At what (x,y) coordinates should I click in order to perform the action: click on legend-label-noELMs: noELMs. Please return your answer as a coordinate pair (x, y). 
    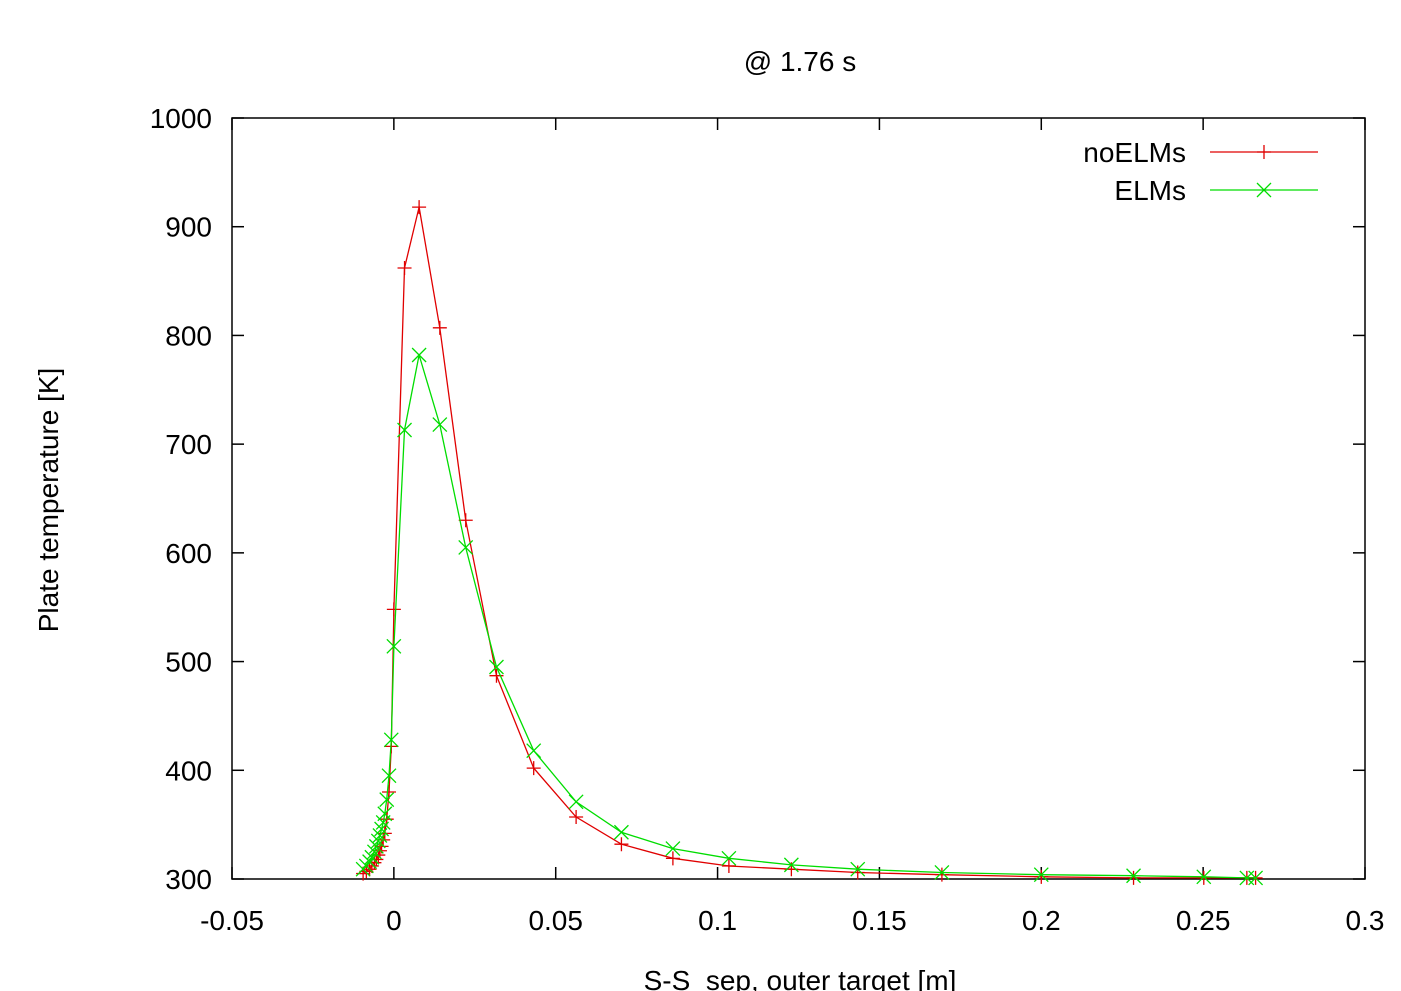
    Looking at the image, I should click on (1134, 152).